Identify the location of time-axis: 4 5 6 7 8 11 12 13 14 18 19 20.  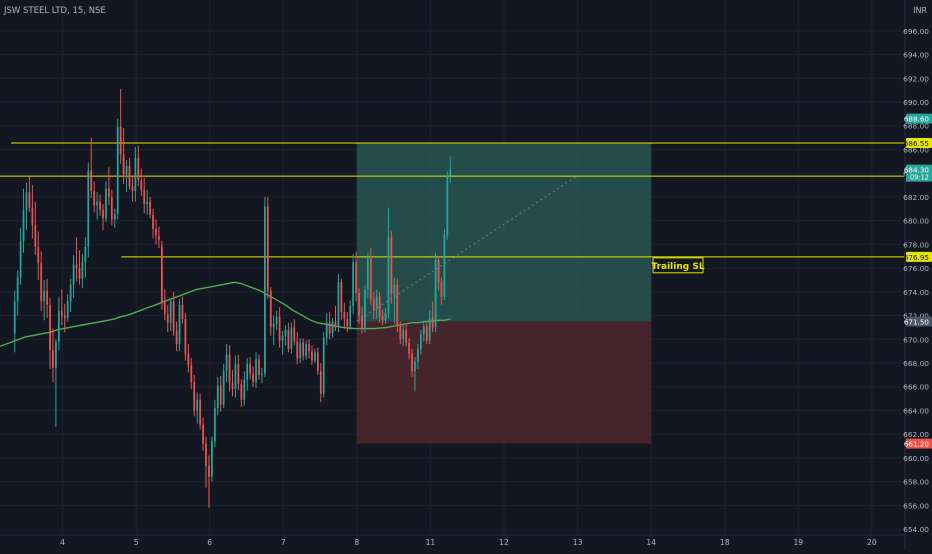
(452, 540).